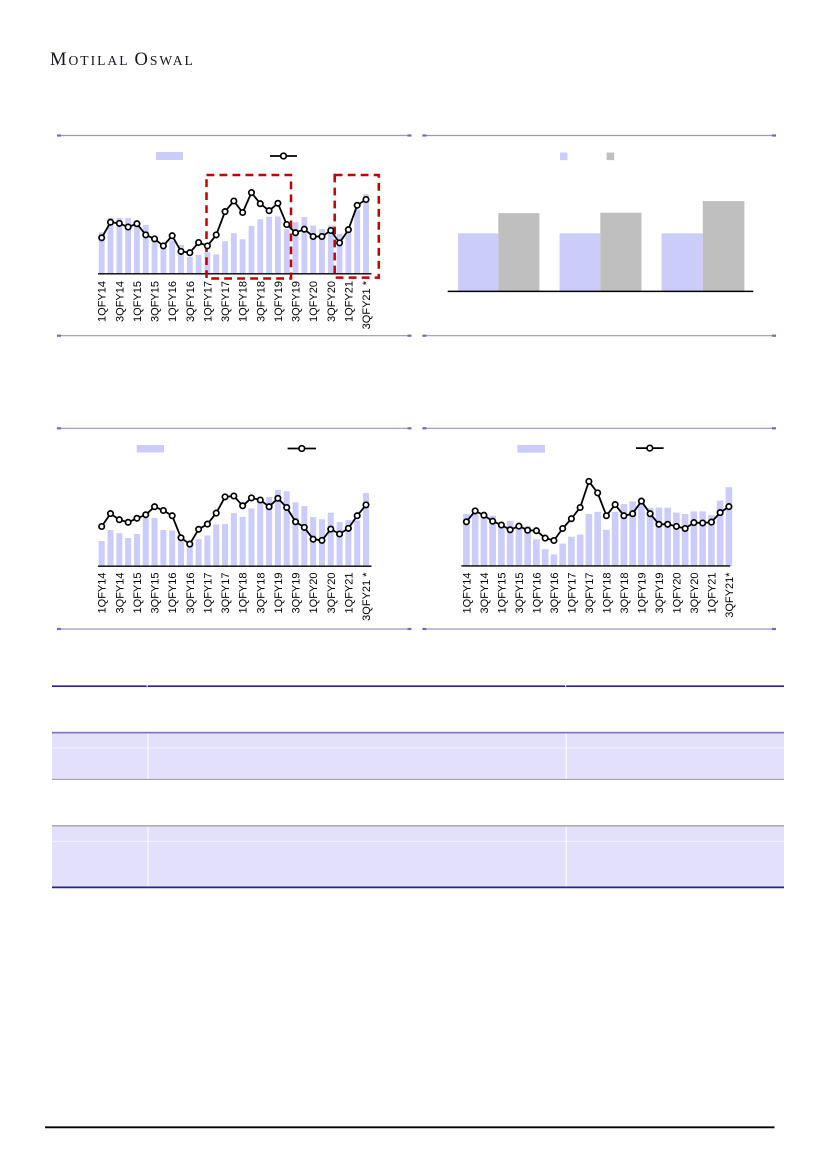 This screenshot has width=827, height=1174. What do you see at coordinates (730, 595) in the screenshot?
I see `svg-text: 3QFY21*` at bounding box center [730, 595].